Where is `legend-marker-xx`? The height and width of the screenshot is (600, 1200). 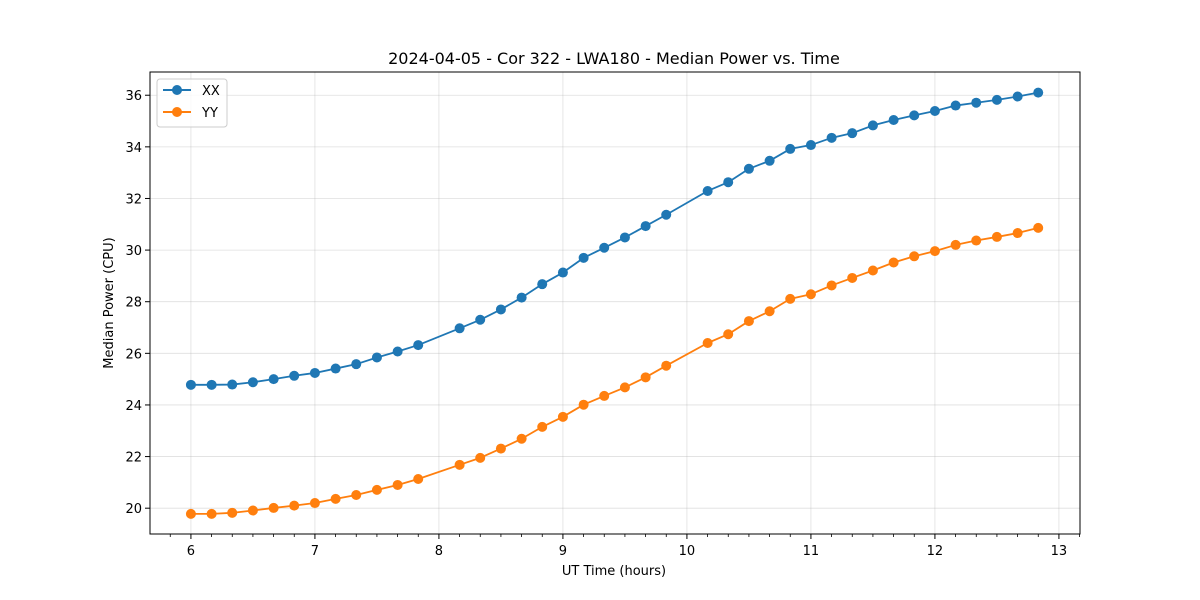 legend-marker-xx is located at coordinates (177, 90).